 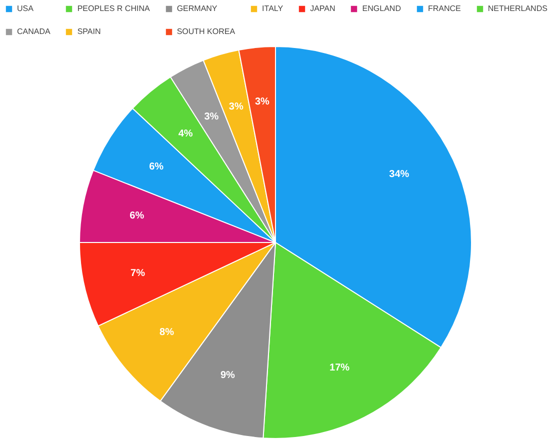 I want to click on legend-label: ENGLAND, so click(x=381, y=8).